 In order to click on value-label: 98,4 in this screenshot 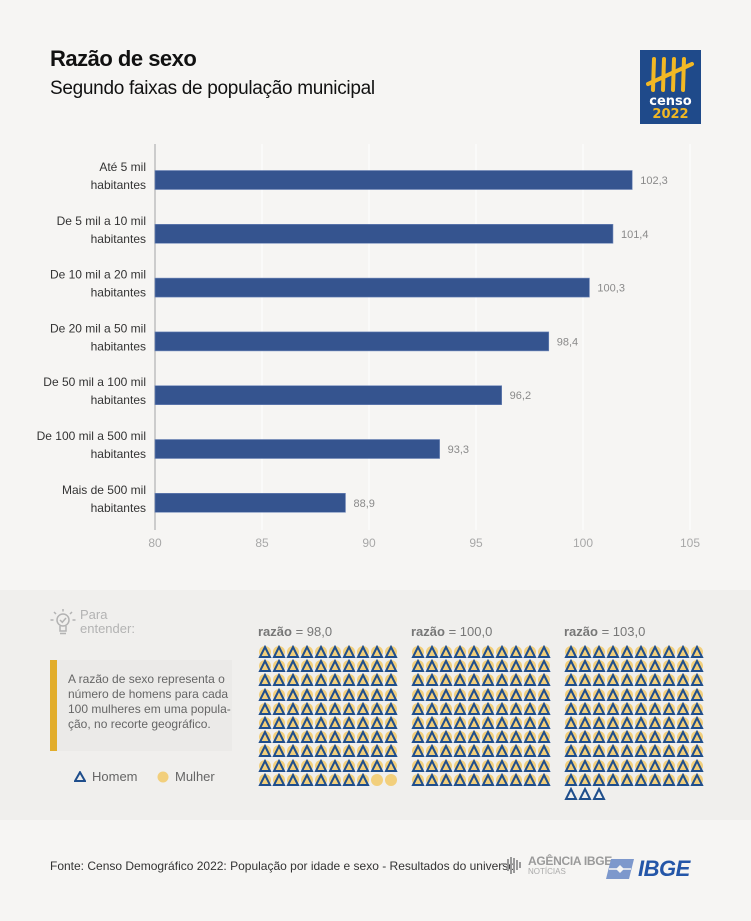, I will do `click(567, 342)`.